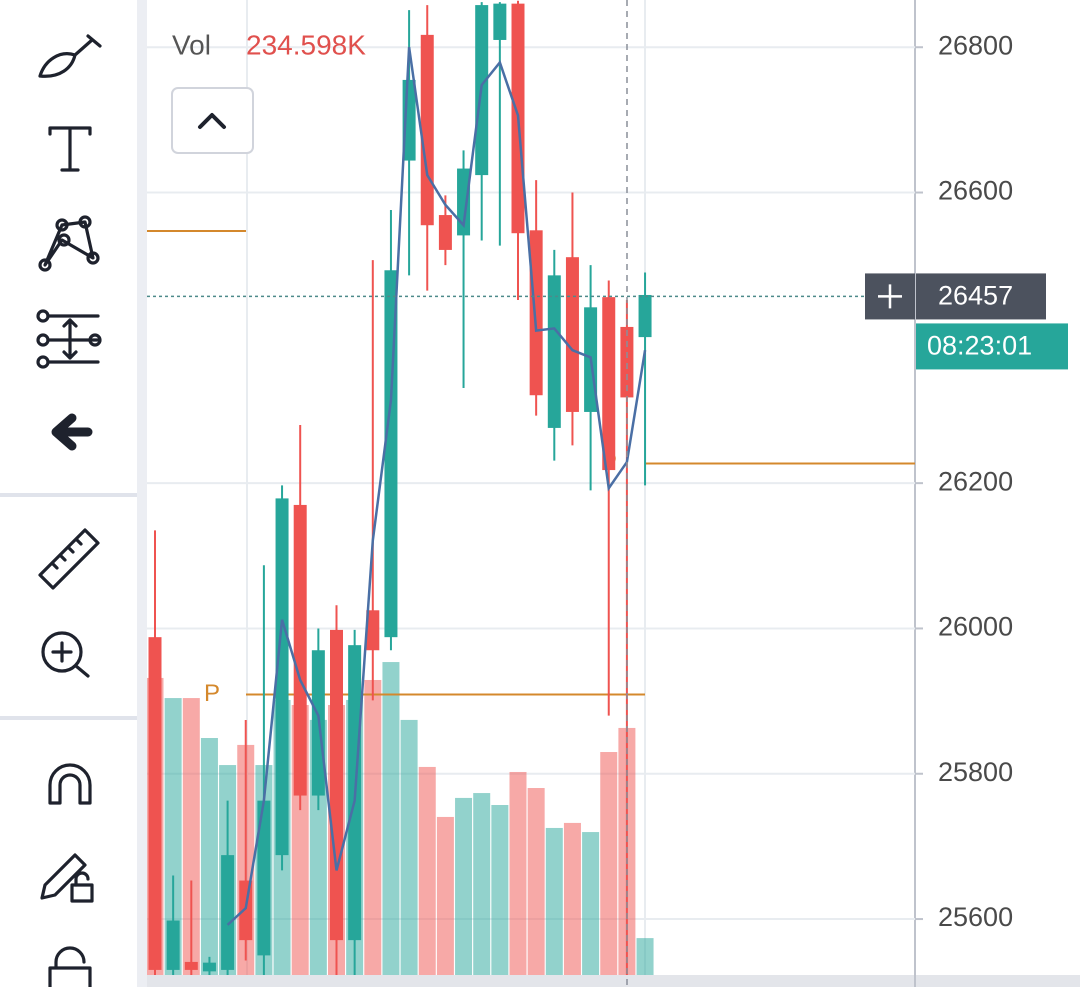 The image size is (1080, 987). Describe the element at coordinates (975, 296) in the screenshot. I see `last-price-label: 26457` at that location.